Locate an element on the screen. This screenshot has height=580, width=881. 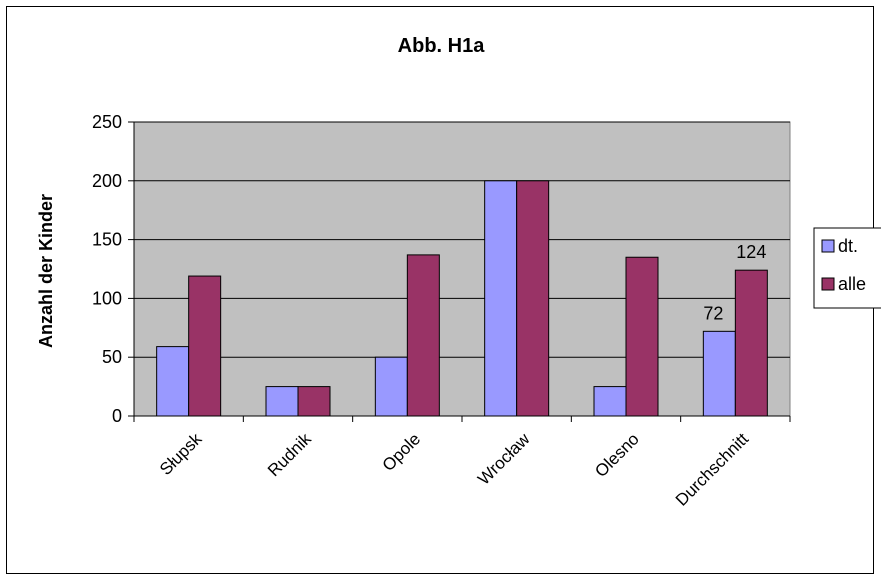
legend-label: alle is located at coordinates (852, 284).